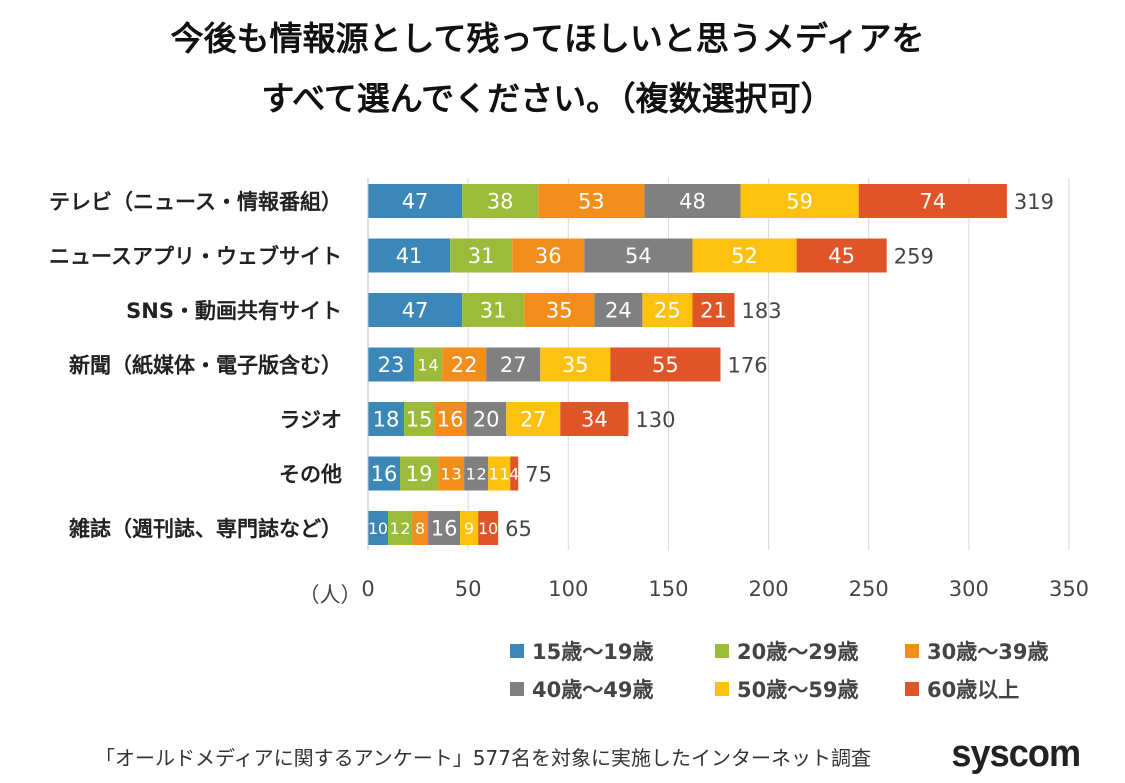 The image size is (1125, 783). Describe the element at coordinates (547, 98) in the screenshot. I see `chart-title-line2: すべて選んでください。（複数選択可）` at that location.